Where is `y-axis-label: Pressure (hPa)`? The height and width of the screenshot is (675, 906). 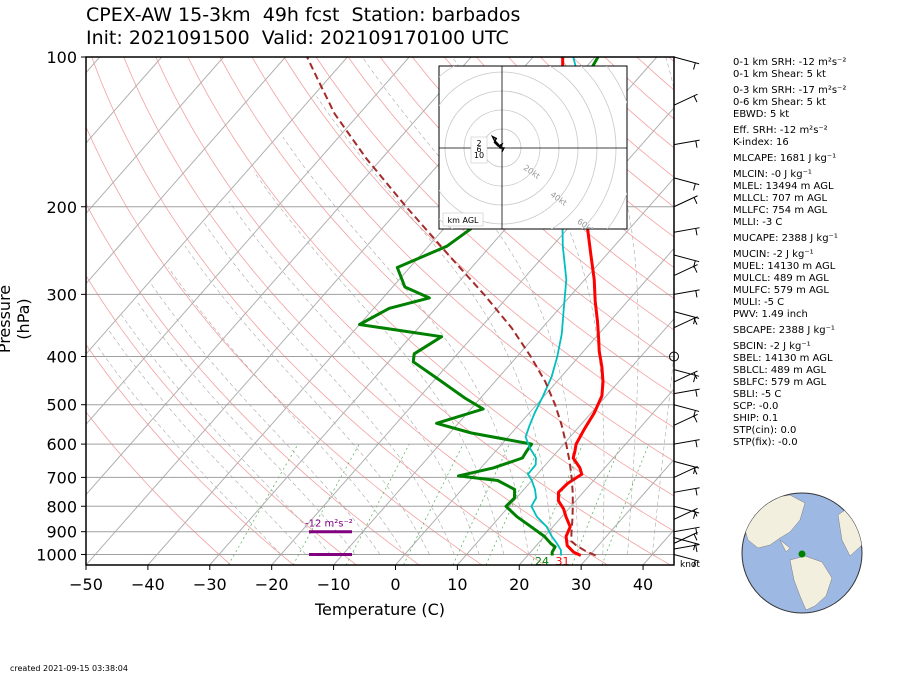
y-axis-label: Pressure (hPa) is located at coordinates (16, 319).